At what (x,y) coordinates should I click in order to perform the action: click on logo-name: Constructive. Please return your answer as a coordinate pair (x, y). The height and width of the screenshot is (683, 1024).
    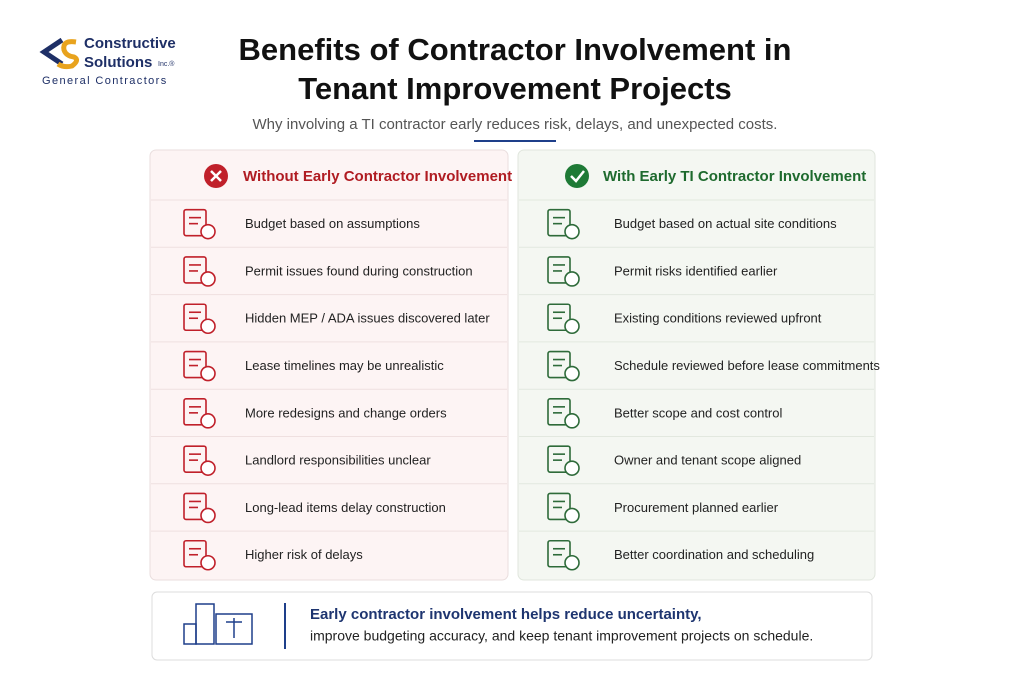
    Looking at the image, I should click on (130, 43).